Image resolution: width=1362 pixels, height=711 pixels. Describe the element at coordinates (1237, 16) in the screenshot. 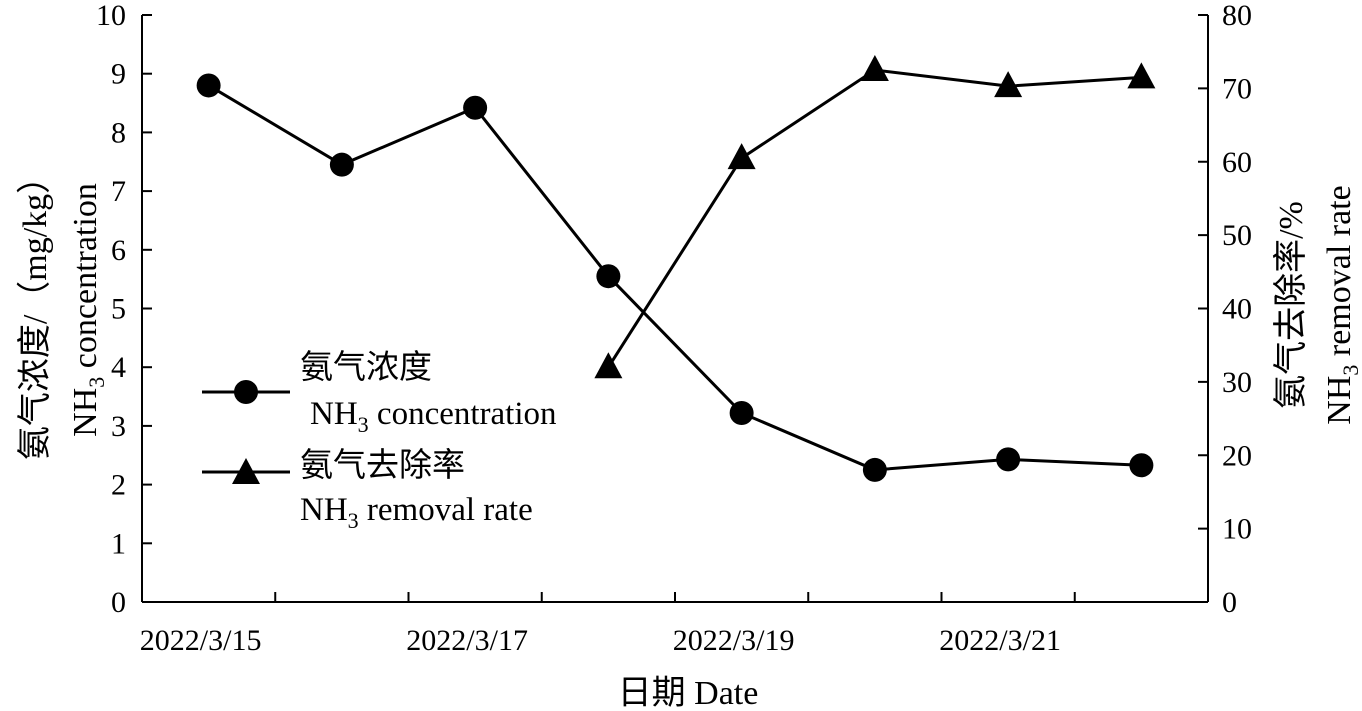

I see `right-tick-label: 80` at that location.